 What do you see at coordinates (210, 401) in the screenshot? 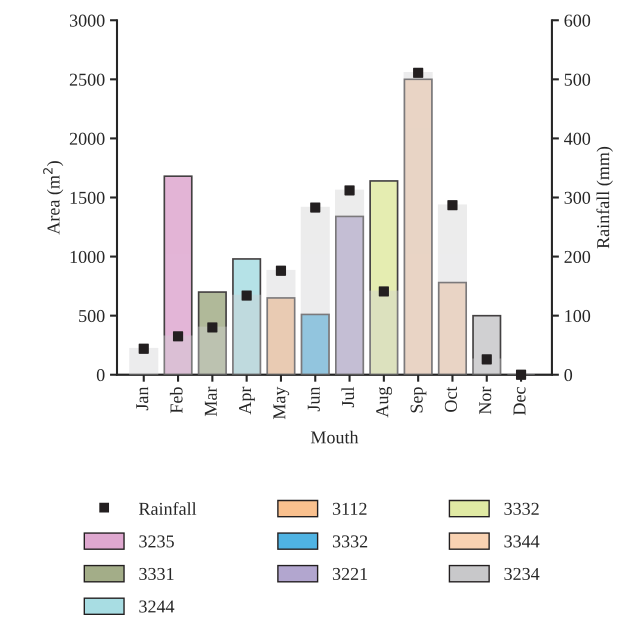
I see `x-tick-label: Mar` at bounding box center [210, 401].